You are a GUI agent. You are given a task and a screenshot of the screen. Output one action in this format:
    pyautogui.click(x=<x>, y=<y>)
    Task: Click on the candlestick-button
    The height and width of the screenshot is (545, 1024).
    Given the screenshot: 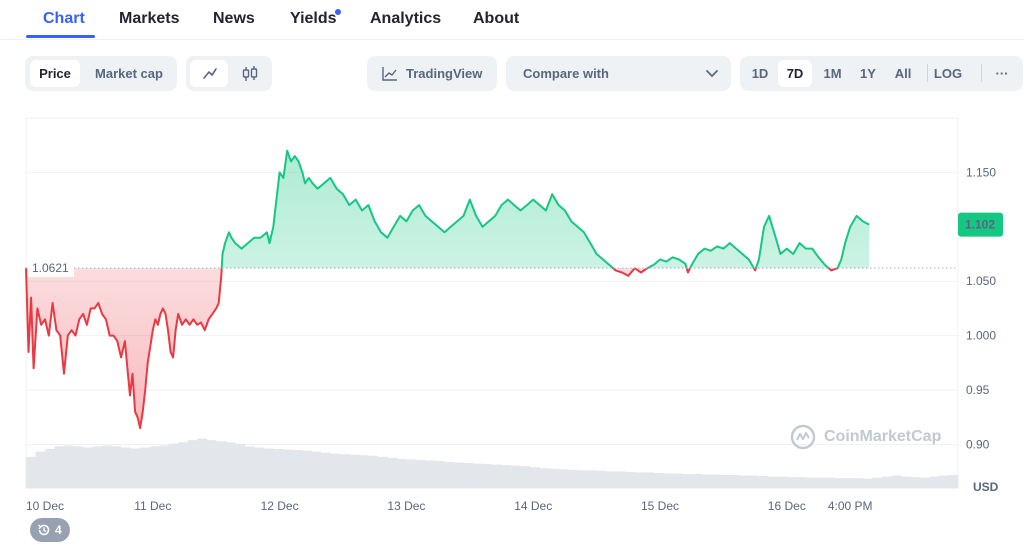 What is the action you would take?
    pyautogui.click(x=250, y=73)
    